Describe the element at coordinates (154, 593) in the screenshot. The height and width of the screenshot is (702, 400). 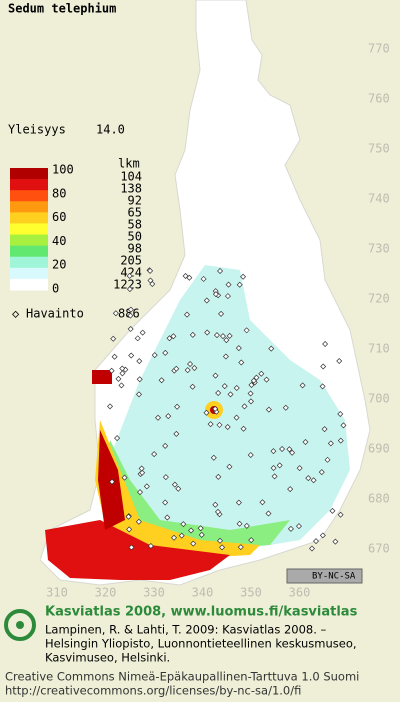
I see `east-grid-label: 330` at that location.